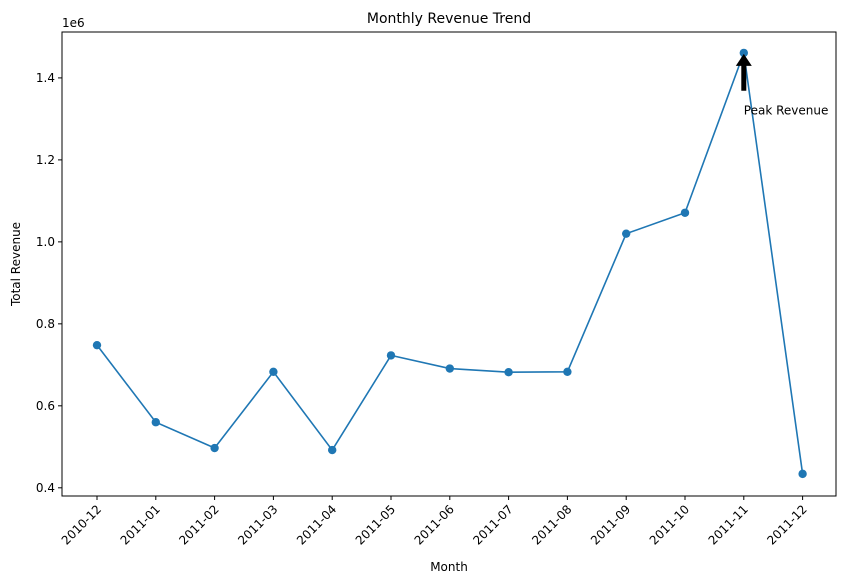 The image size is (850, 584). What do you see at coordinates (610, 524) in the screenshot?
I see `x-tick-label: 2011-09` at bounding box center [610, 524].